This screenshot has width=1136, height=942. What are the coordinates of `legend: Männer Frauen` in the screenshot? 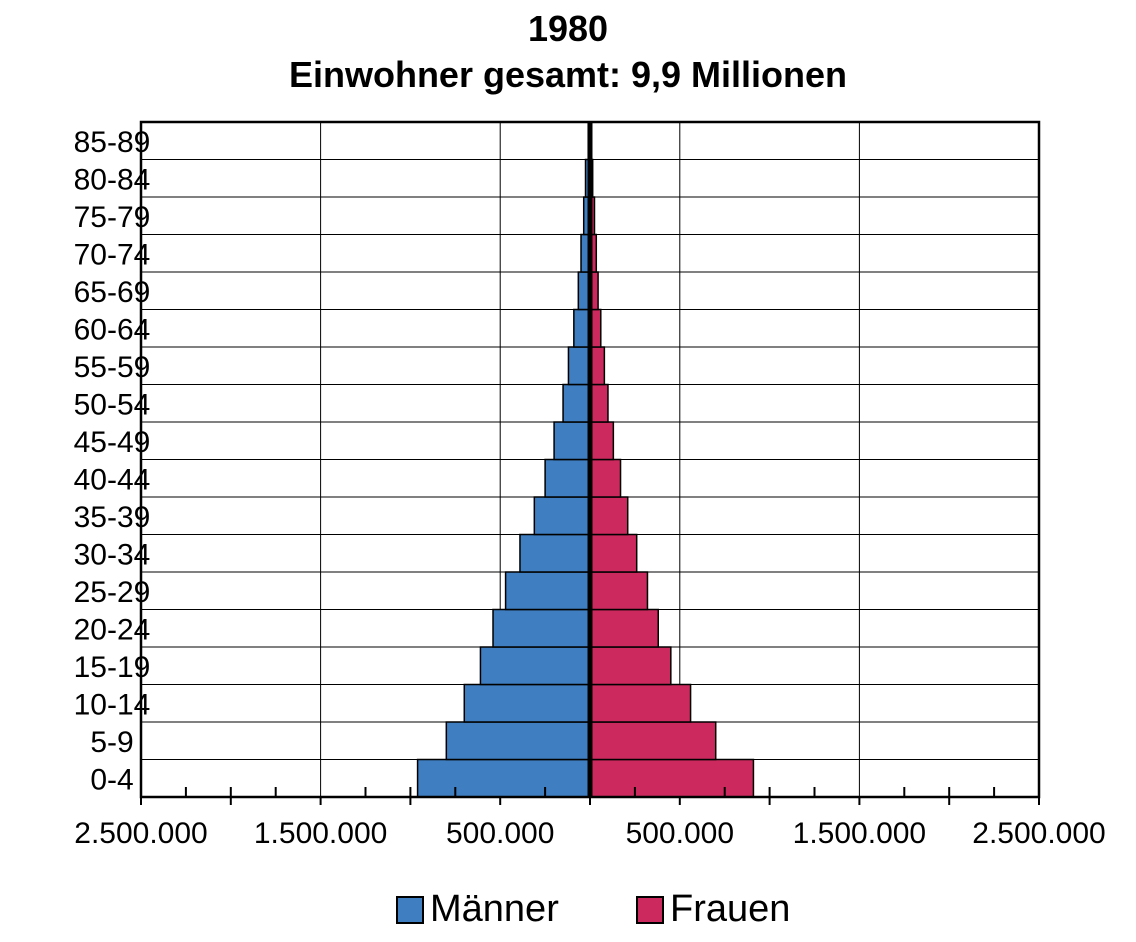 It's located at (568, 913).